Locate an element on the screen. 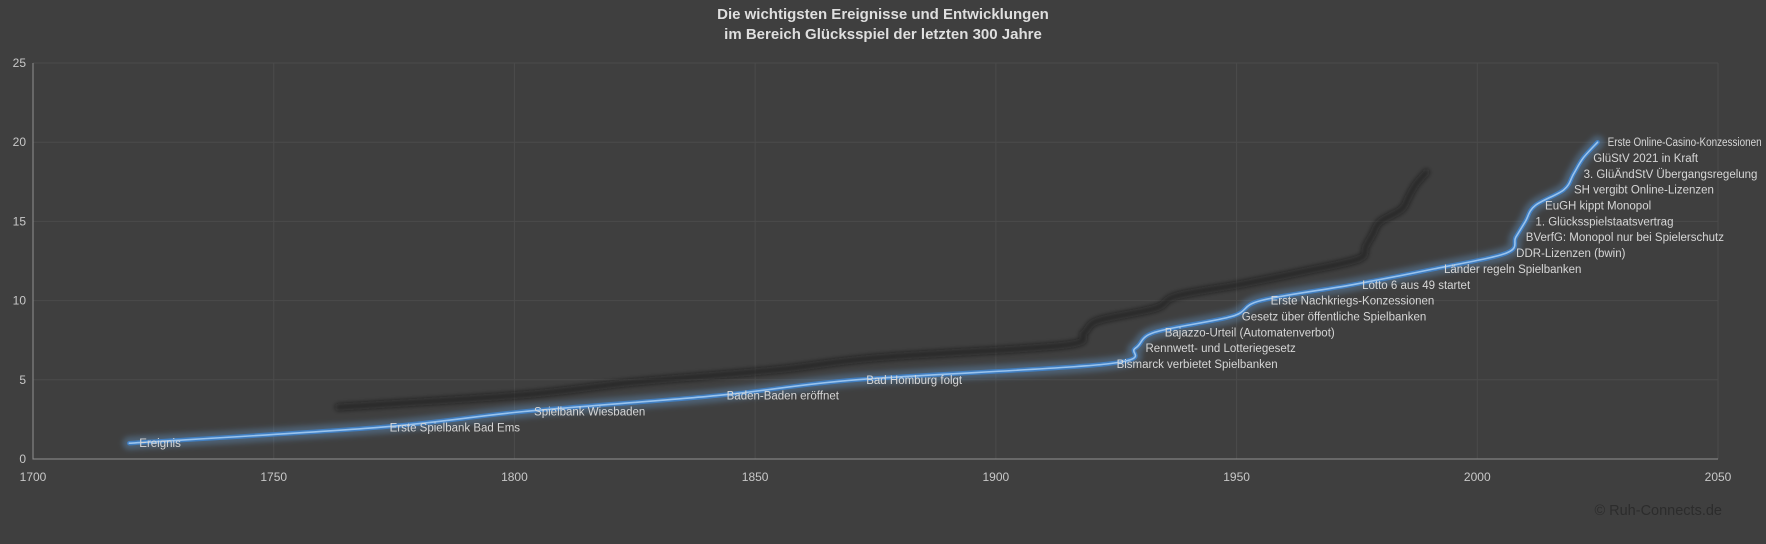 The width and height of the screenshot is (1766, 544). y-tick-5: 5 is located at coordinates (22, 380).